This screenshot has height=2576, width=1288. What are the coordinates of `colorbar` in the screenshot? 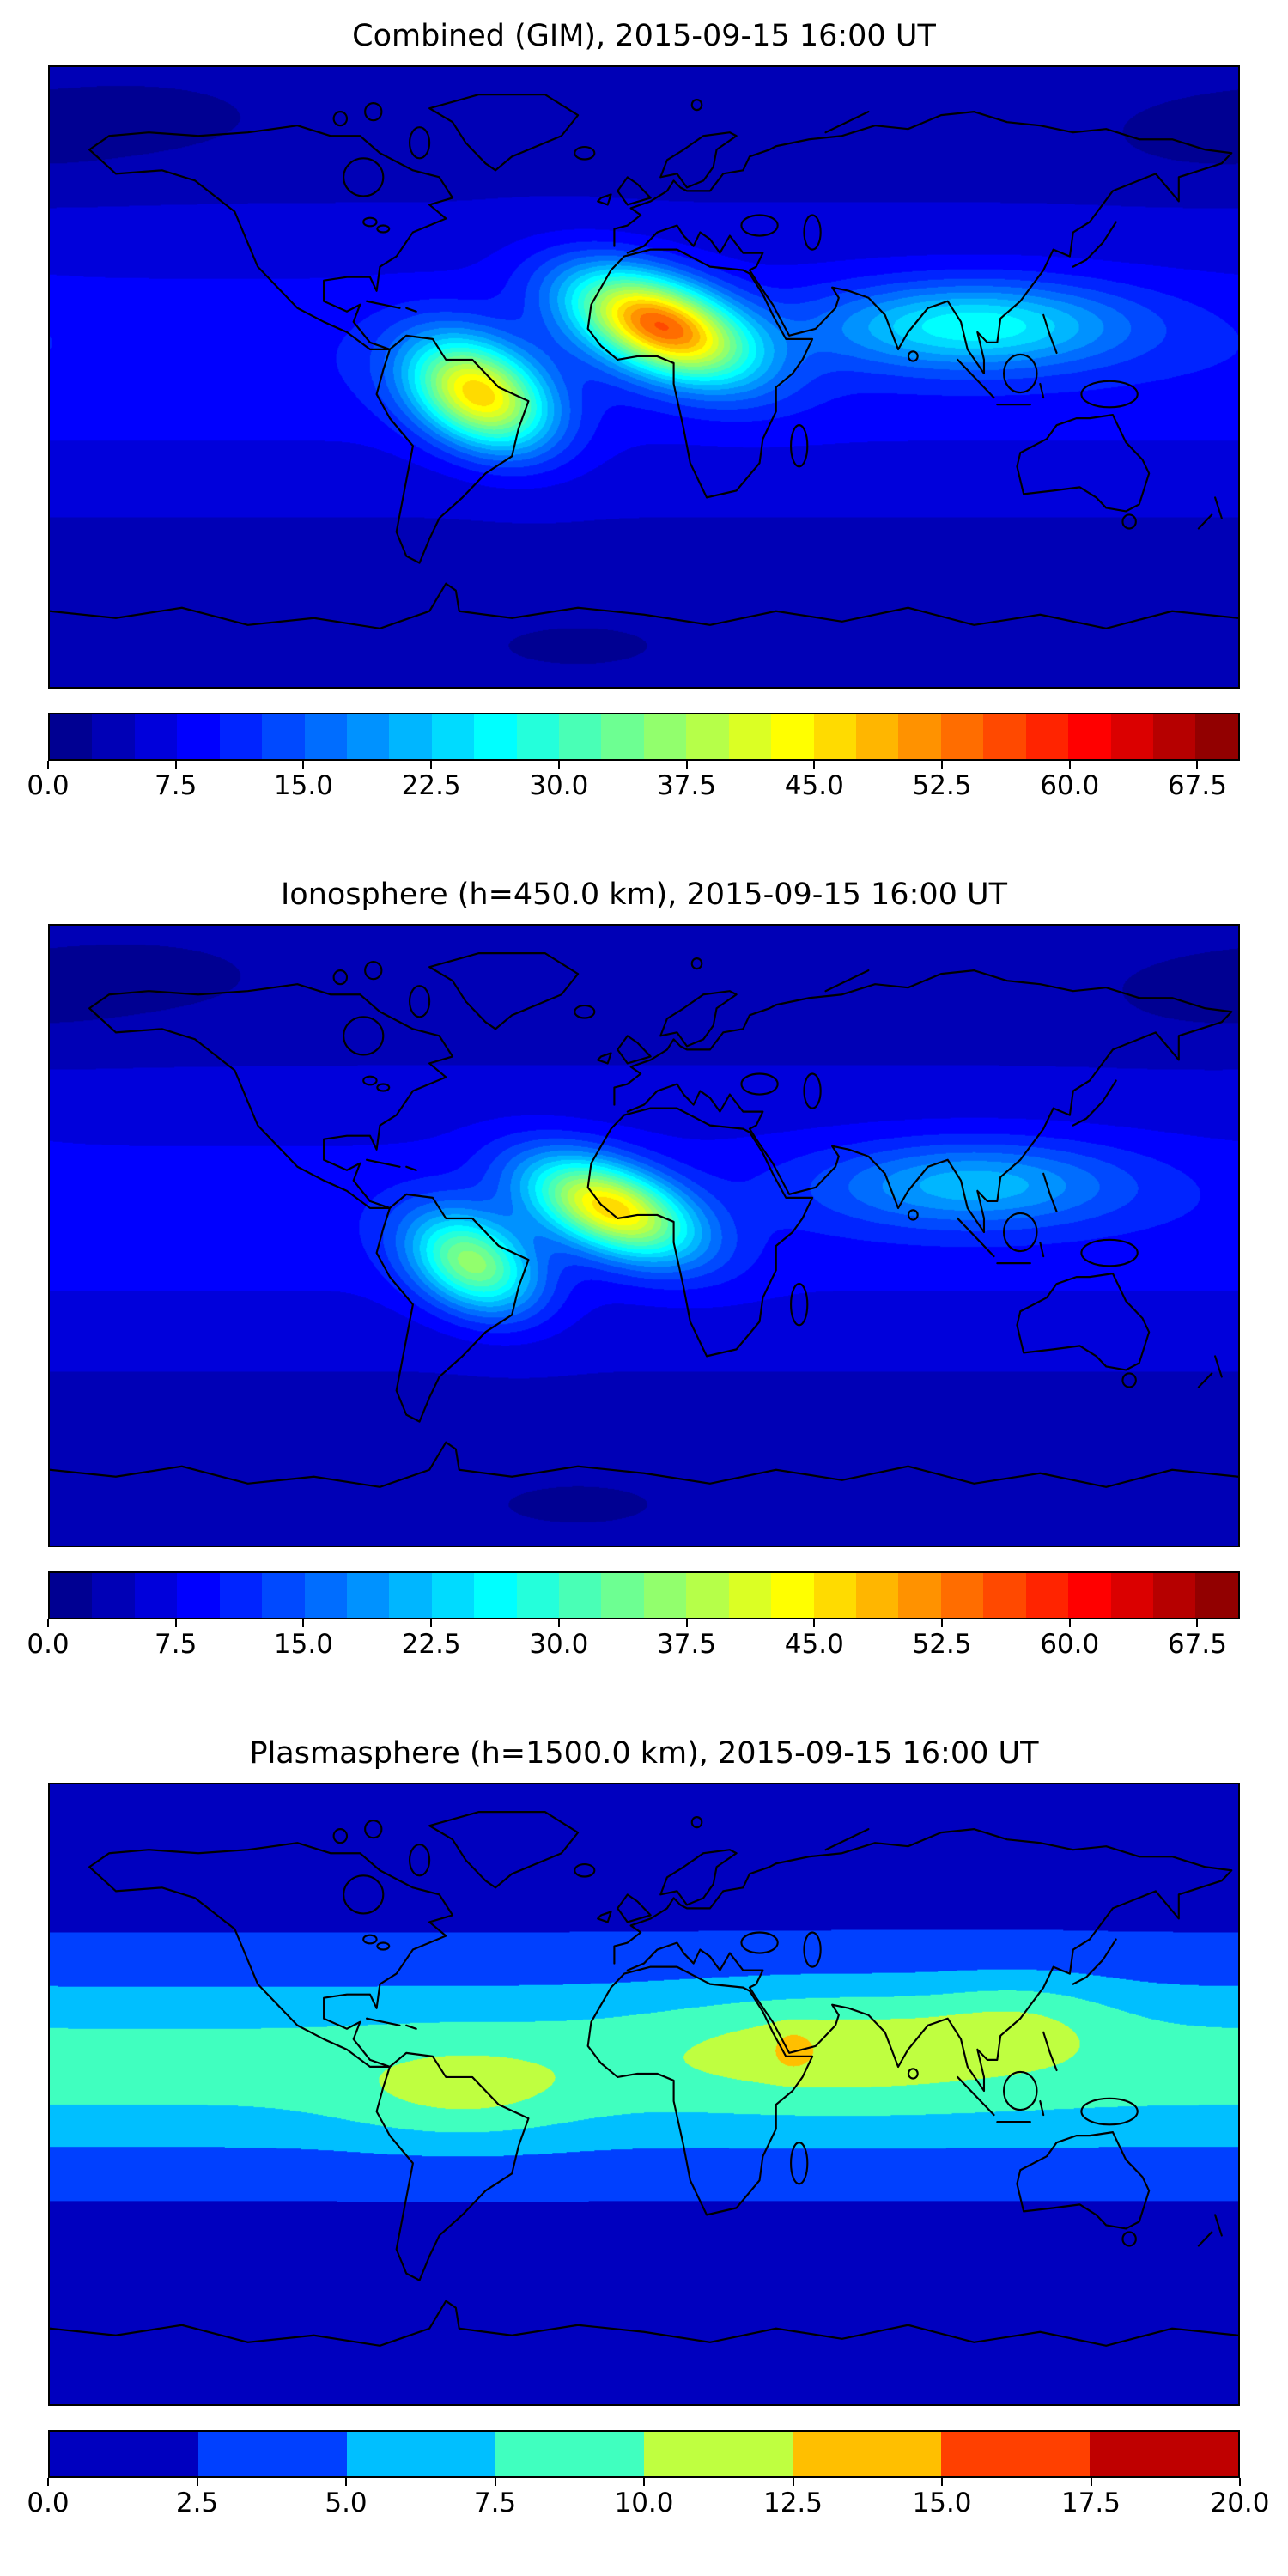 It's located at (644, 1595).